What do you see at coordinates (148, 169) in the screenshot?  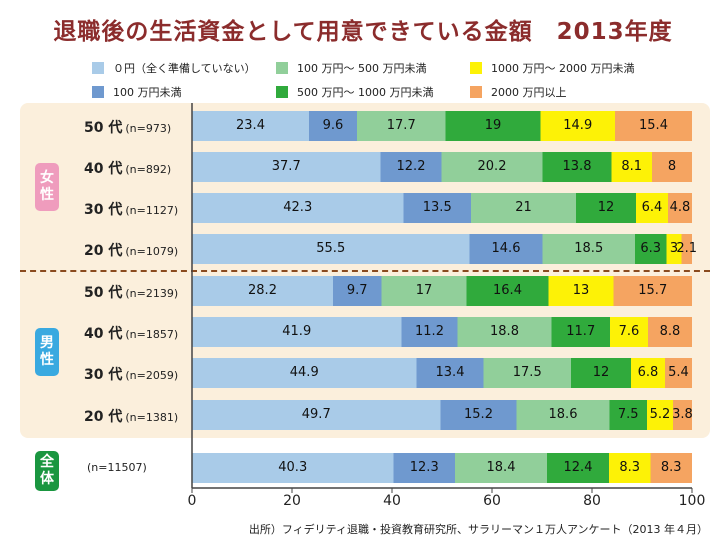 I see `row-sample-size: (n=892)` at bounding box center [148, 169].